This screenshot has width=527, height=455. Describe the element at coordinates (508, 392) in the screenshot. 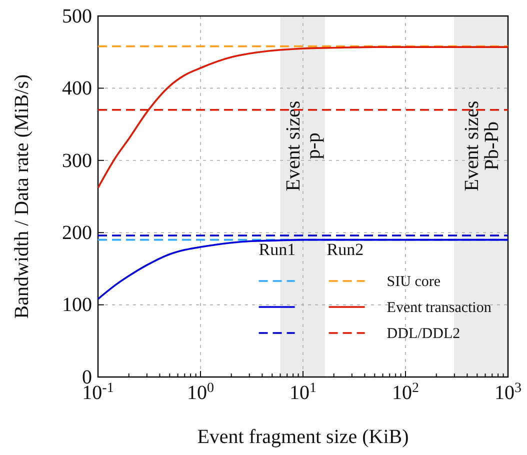

I see `x-tick-label: 10$^{3}$` at that location.